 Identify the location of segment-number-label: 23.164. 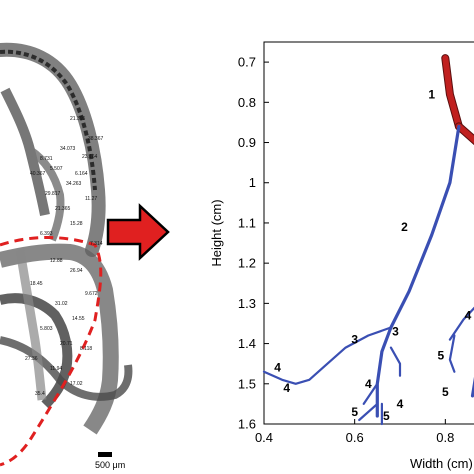
(90, 157).